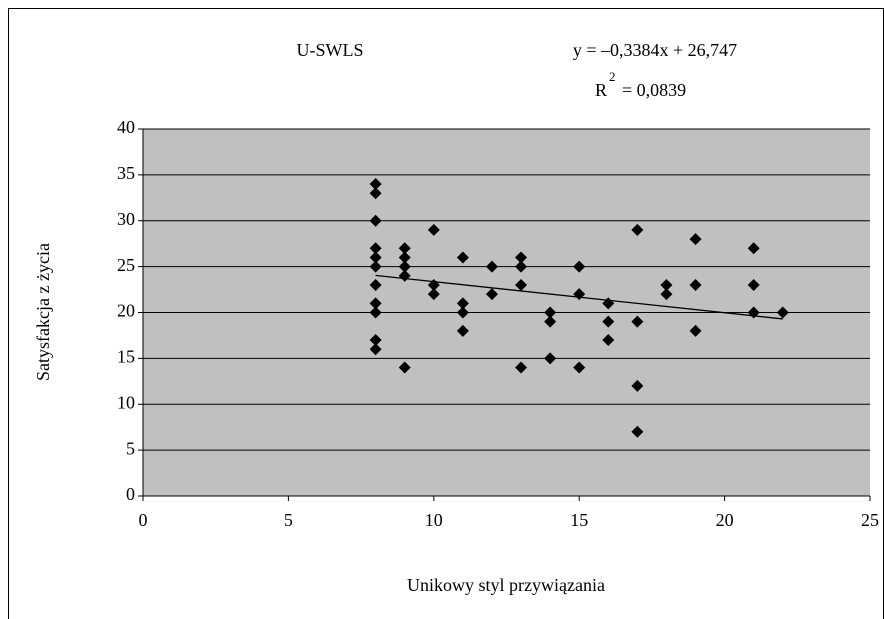 This screenshot has width=884, height=619. What do you see at coordinates (43, 312) in the screenshot?
I see `y-axis-label: Satysfakcja z życia` at bounding box center [43, 312].